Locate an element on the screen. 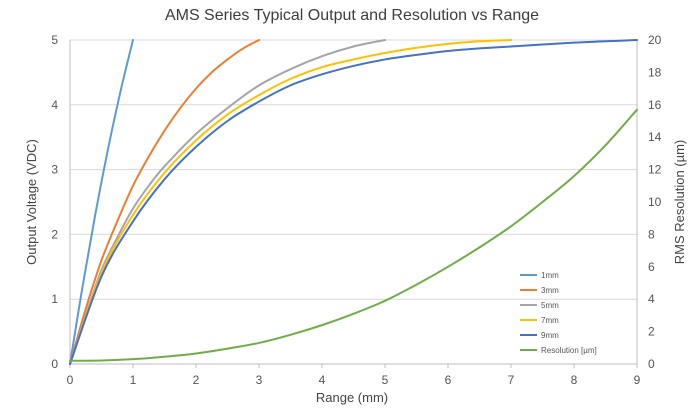 This screenshot has width=693, height=417. legend-label-3: 7mm is located at coordinates (550, 320).